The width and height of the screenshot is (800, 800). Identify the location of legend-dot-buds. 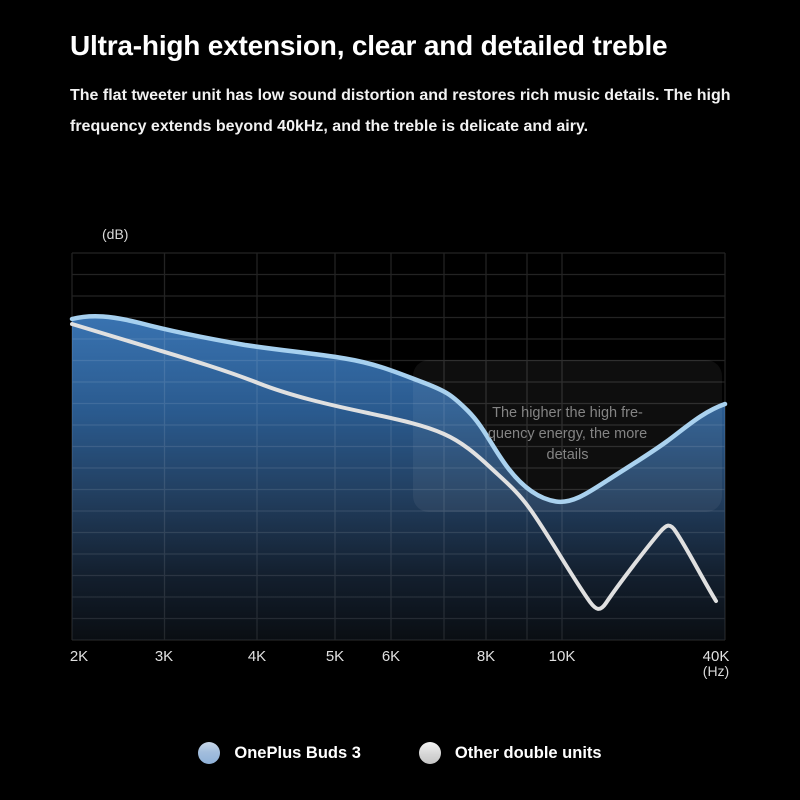
(209, 753).